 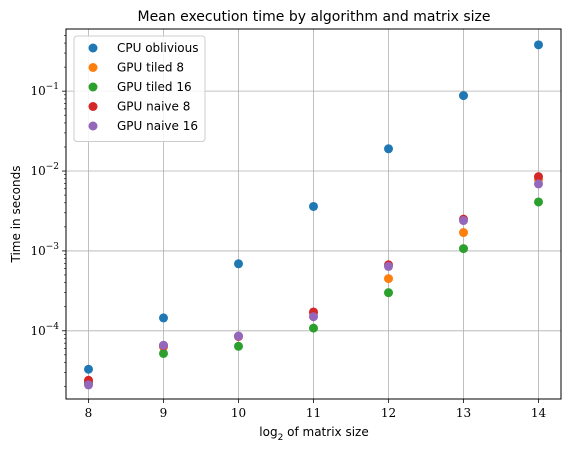 I want to click on x-tick-label: 11, so click(x=313, y=413).